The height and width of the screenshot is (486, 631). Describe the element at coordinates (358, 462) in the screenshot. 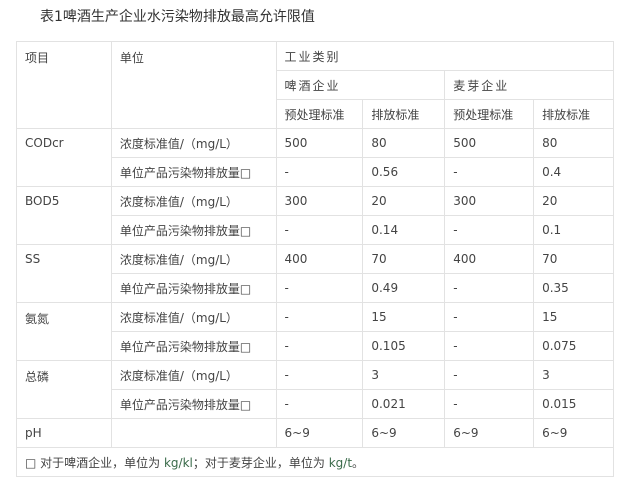

I see `footnote-text: 。` at that location.